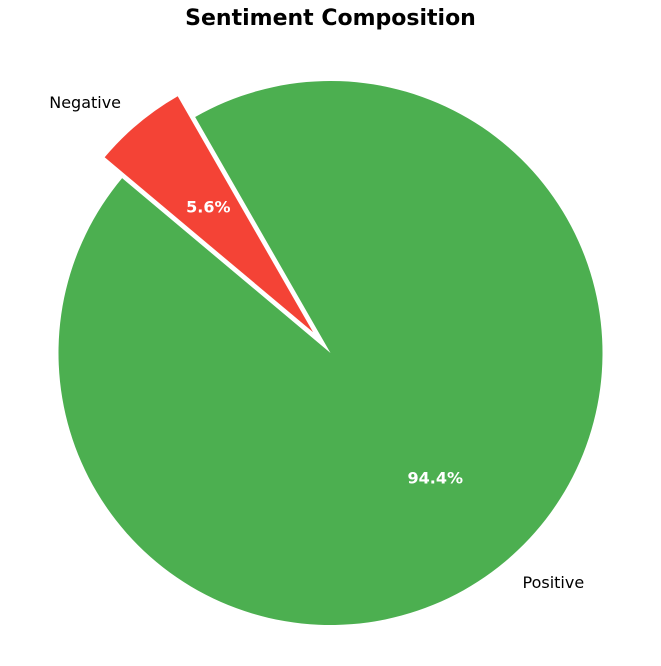 The height and width of the screenshot is (666, 661). I want to click on pie-slice-negative, so click(209, 214).